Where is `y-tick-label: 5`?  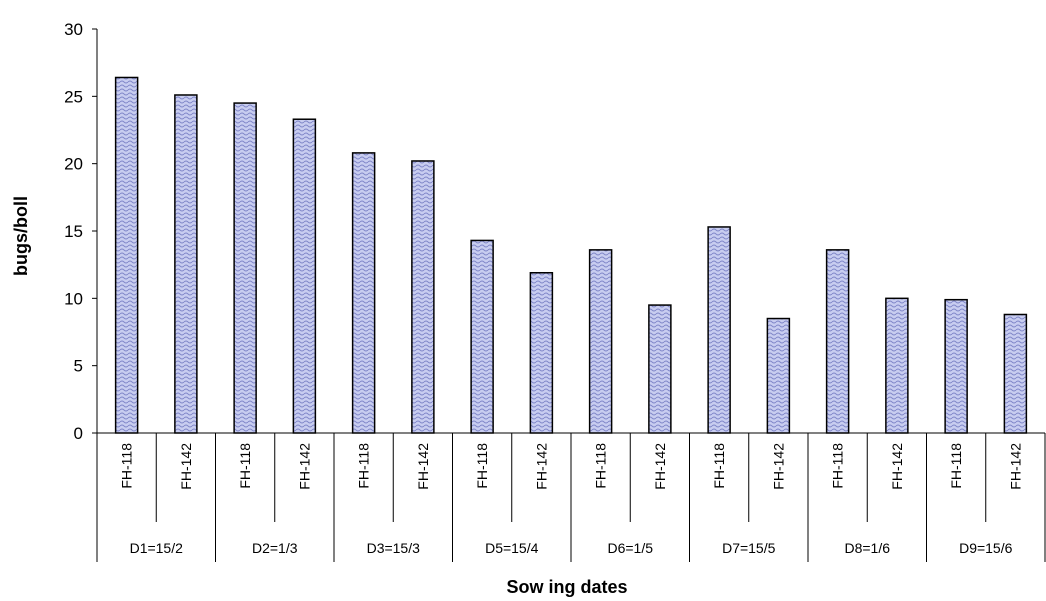 y-tick-label: 5 is located at coordinates (78, 366).